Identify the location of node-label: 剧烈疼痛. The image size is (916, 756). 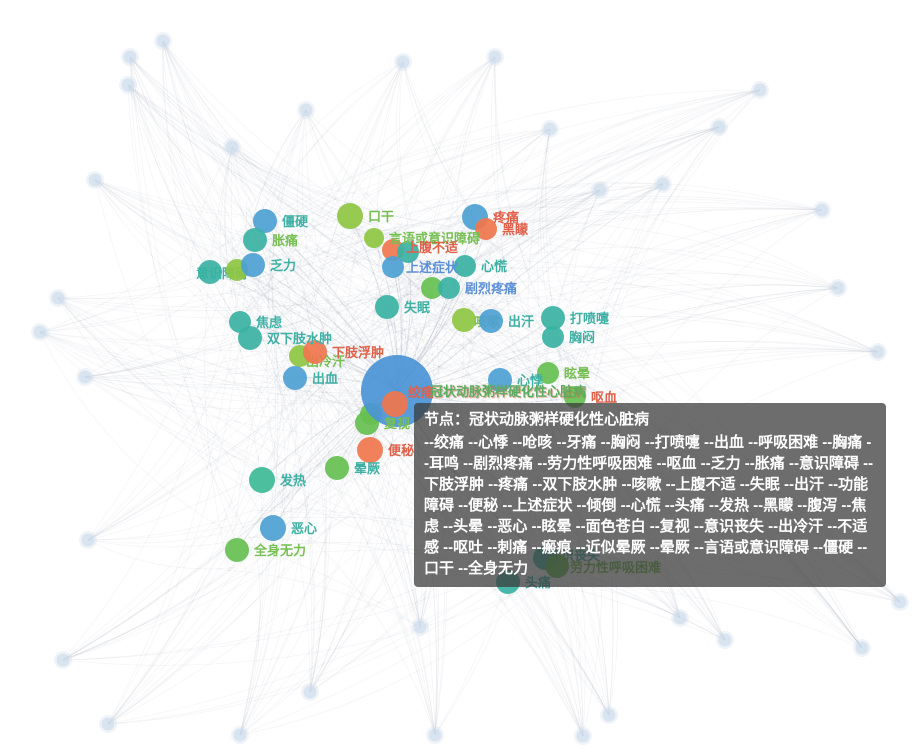
(491, 288).